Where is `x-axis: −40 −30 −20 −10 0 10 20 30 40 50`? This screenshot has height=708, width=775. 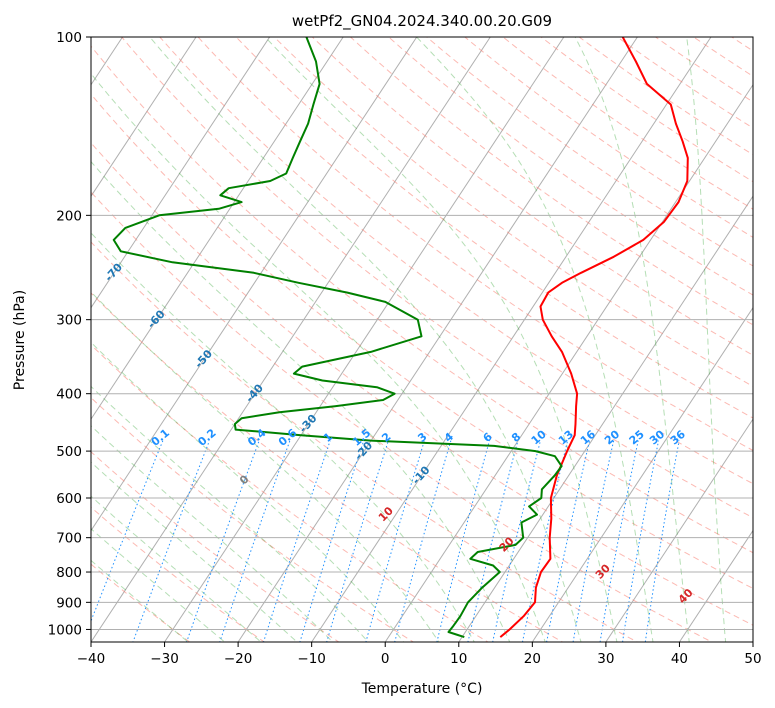 x-axis: −40 −30 −20 −10 0 10 20 30 40 50 is located at coordinates (419, 654).